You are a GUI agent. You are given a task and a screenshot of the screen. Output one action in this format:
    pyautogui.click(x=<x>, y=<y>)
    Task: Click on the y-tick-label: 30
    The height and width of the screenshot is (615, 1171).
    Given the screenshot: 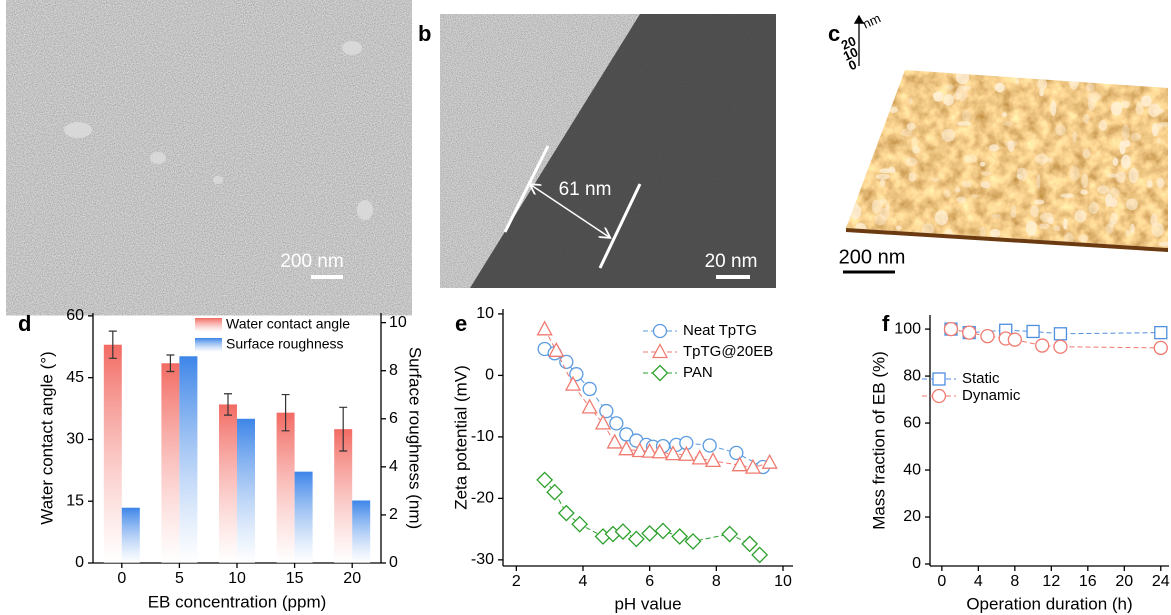 What is the action you would take?
    pyautogui.click(x=75, y=439)
    